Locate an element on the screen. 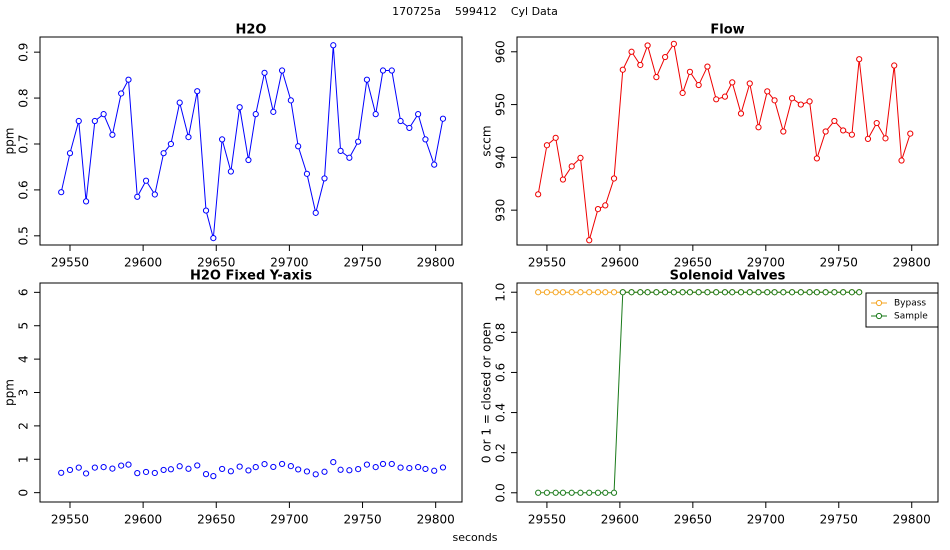 The width and height of the screenshot is (950, 550). y-tick-label: 0.2 is located at coordinates (501, 452).